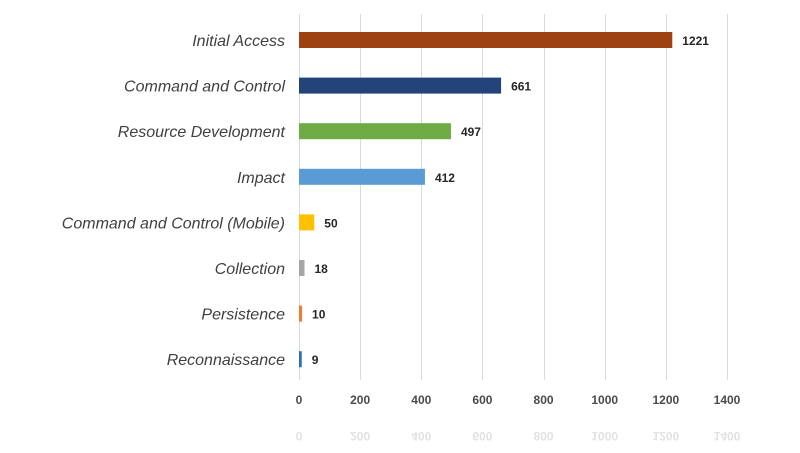 The width and height of the screenshot is (800, 453). I want to click on bar-persistence, so click(301, 313).